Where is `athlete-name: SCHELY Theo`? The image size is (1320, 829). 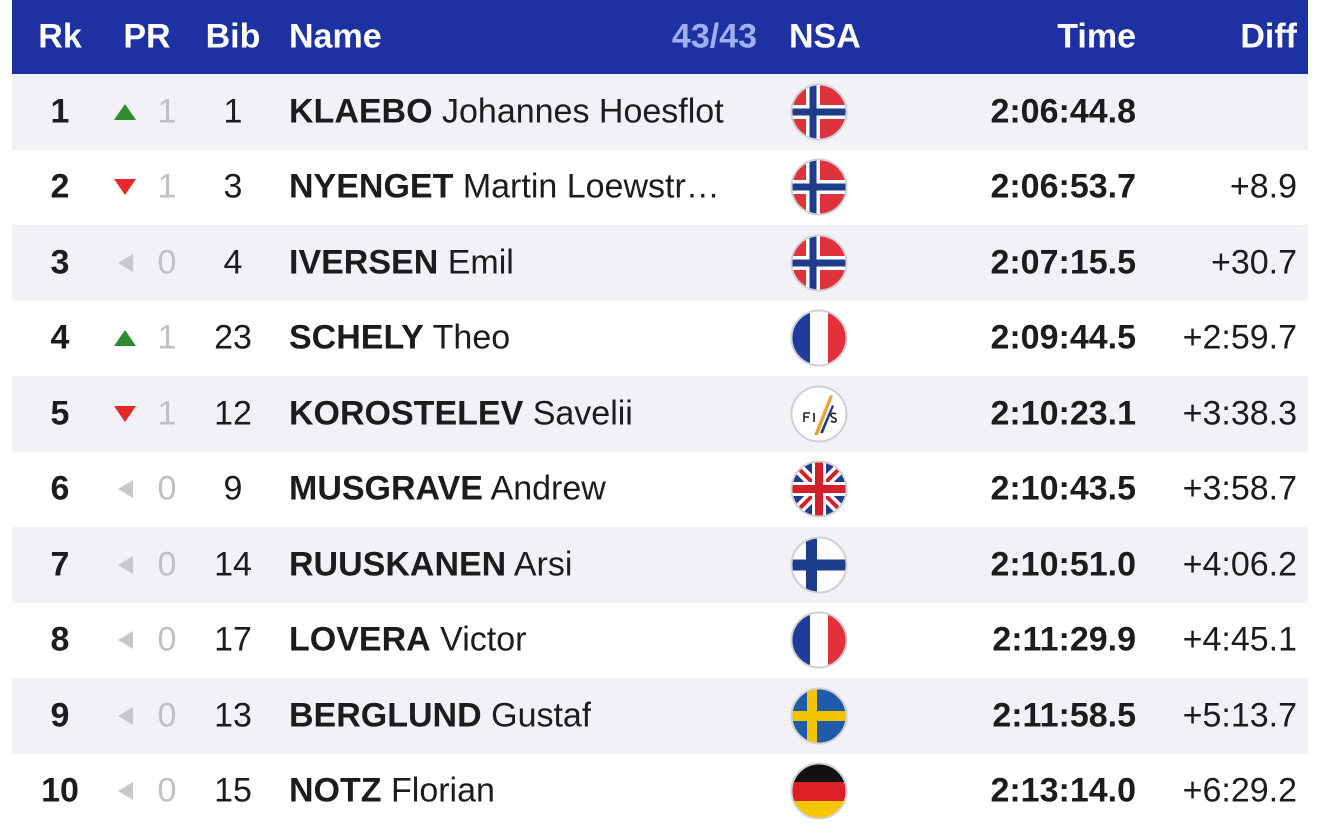
athlete-name: SCHELY Theo is located at coordinates (399, 338).